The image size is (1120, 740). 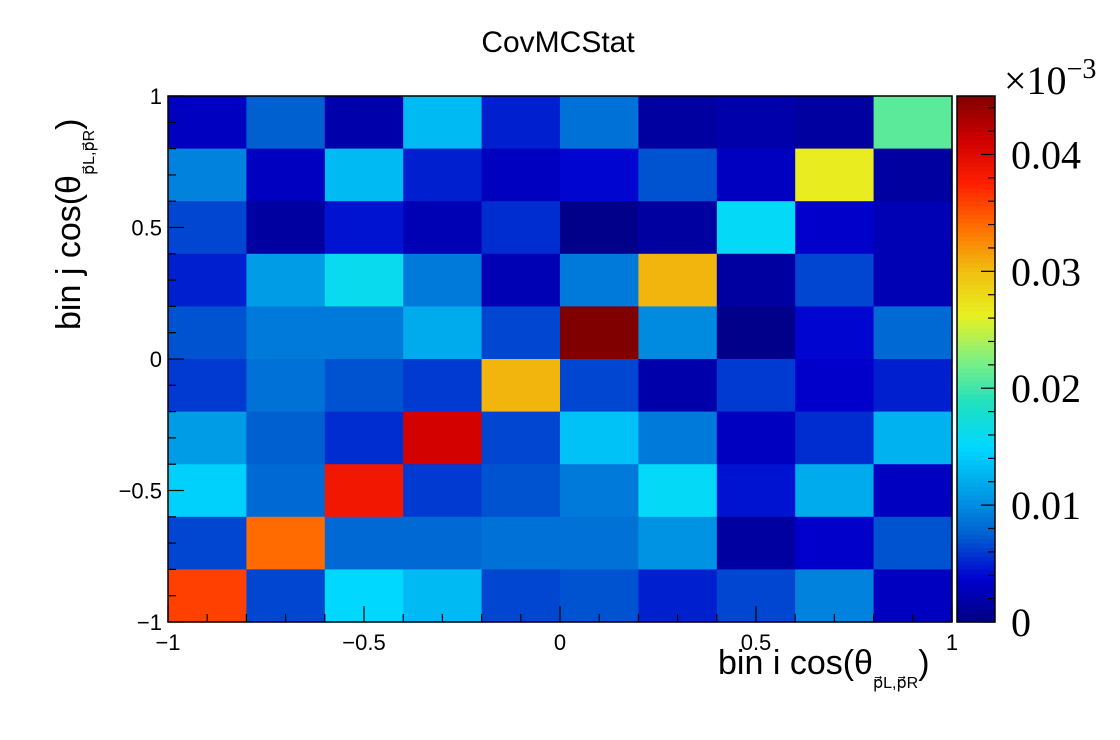 What do you see at coordinates (1046, 154) in the screenshot?
I see `color-scale-tick-label: 0.04` at bounding box center [1046, 154].